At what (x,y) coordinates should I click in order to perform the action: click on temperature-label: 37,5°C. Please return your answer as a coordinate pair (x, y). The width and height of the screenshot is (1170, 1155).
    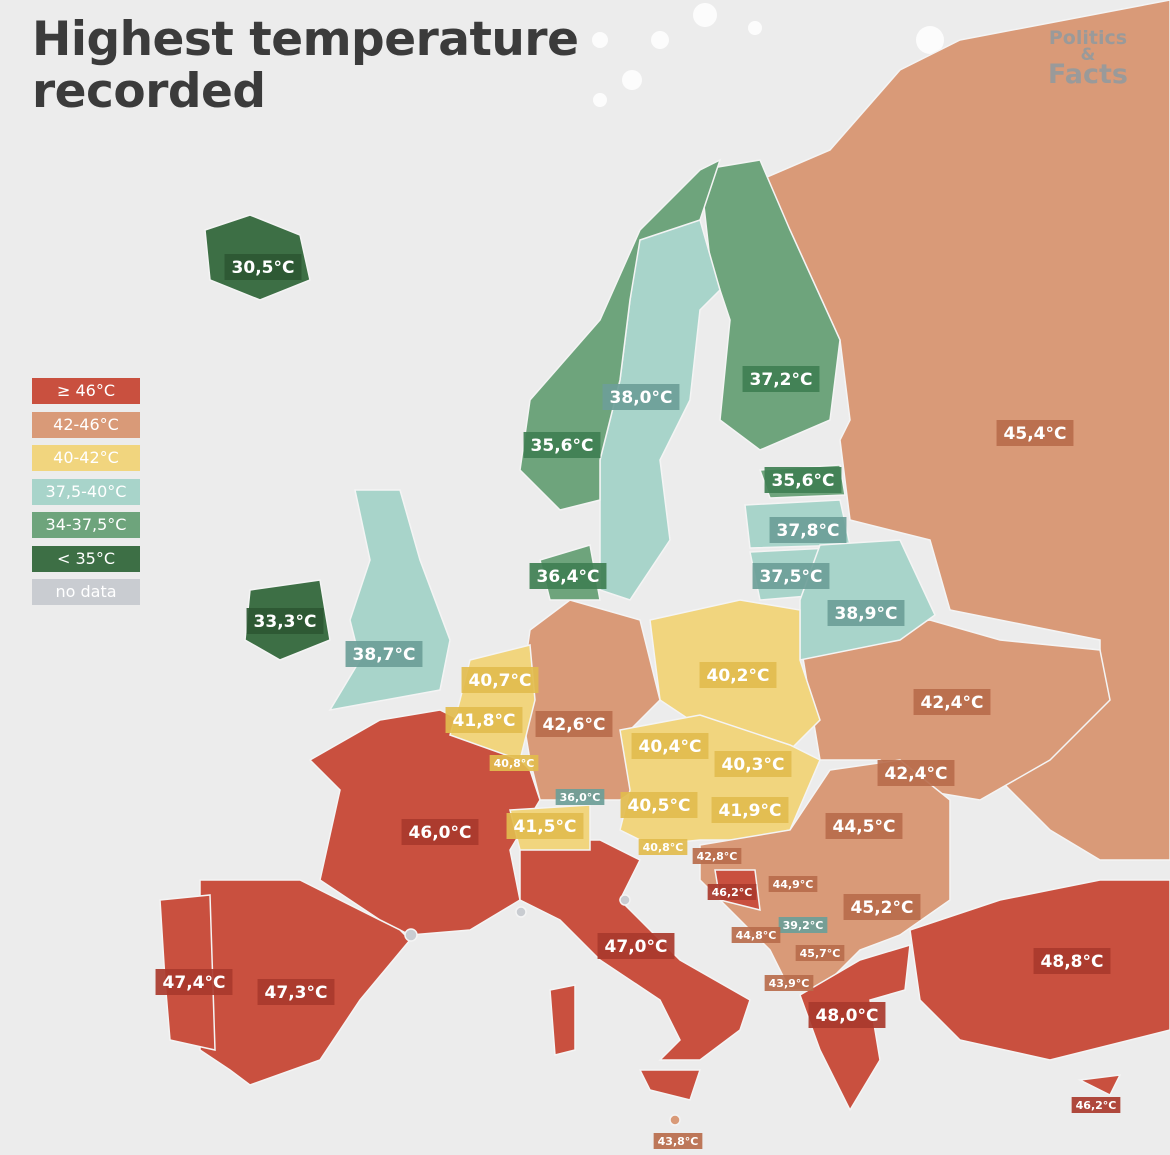
    Looking at the image, I should click on (791, 577).